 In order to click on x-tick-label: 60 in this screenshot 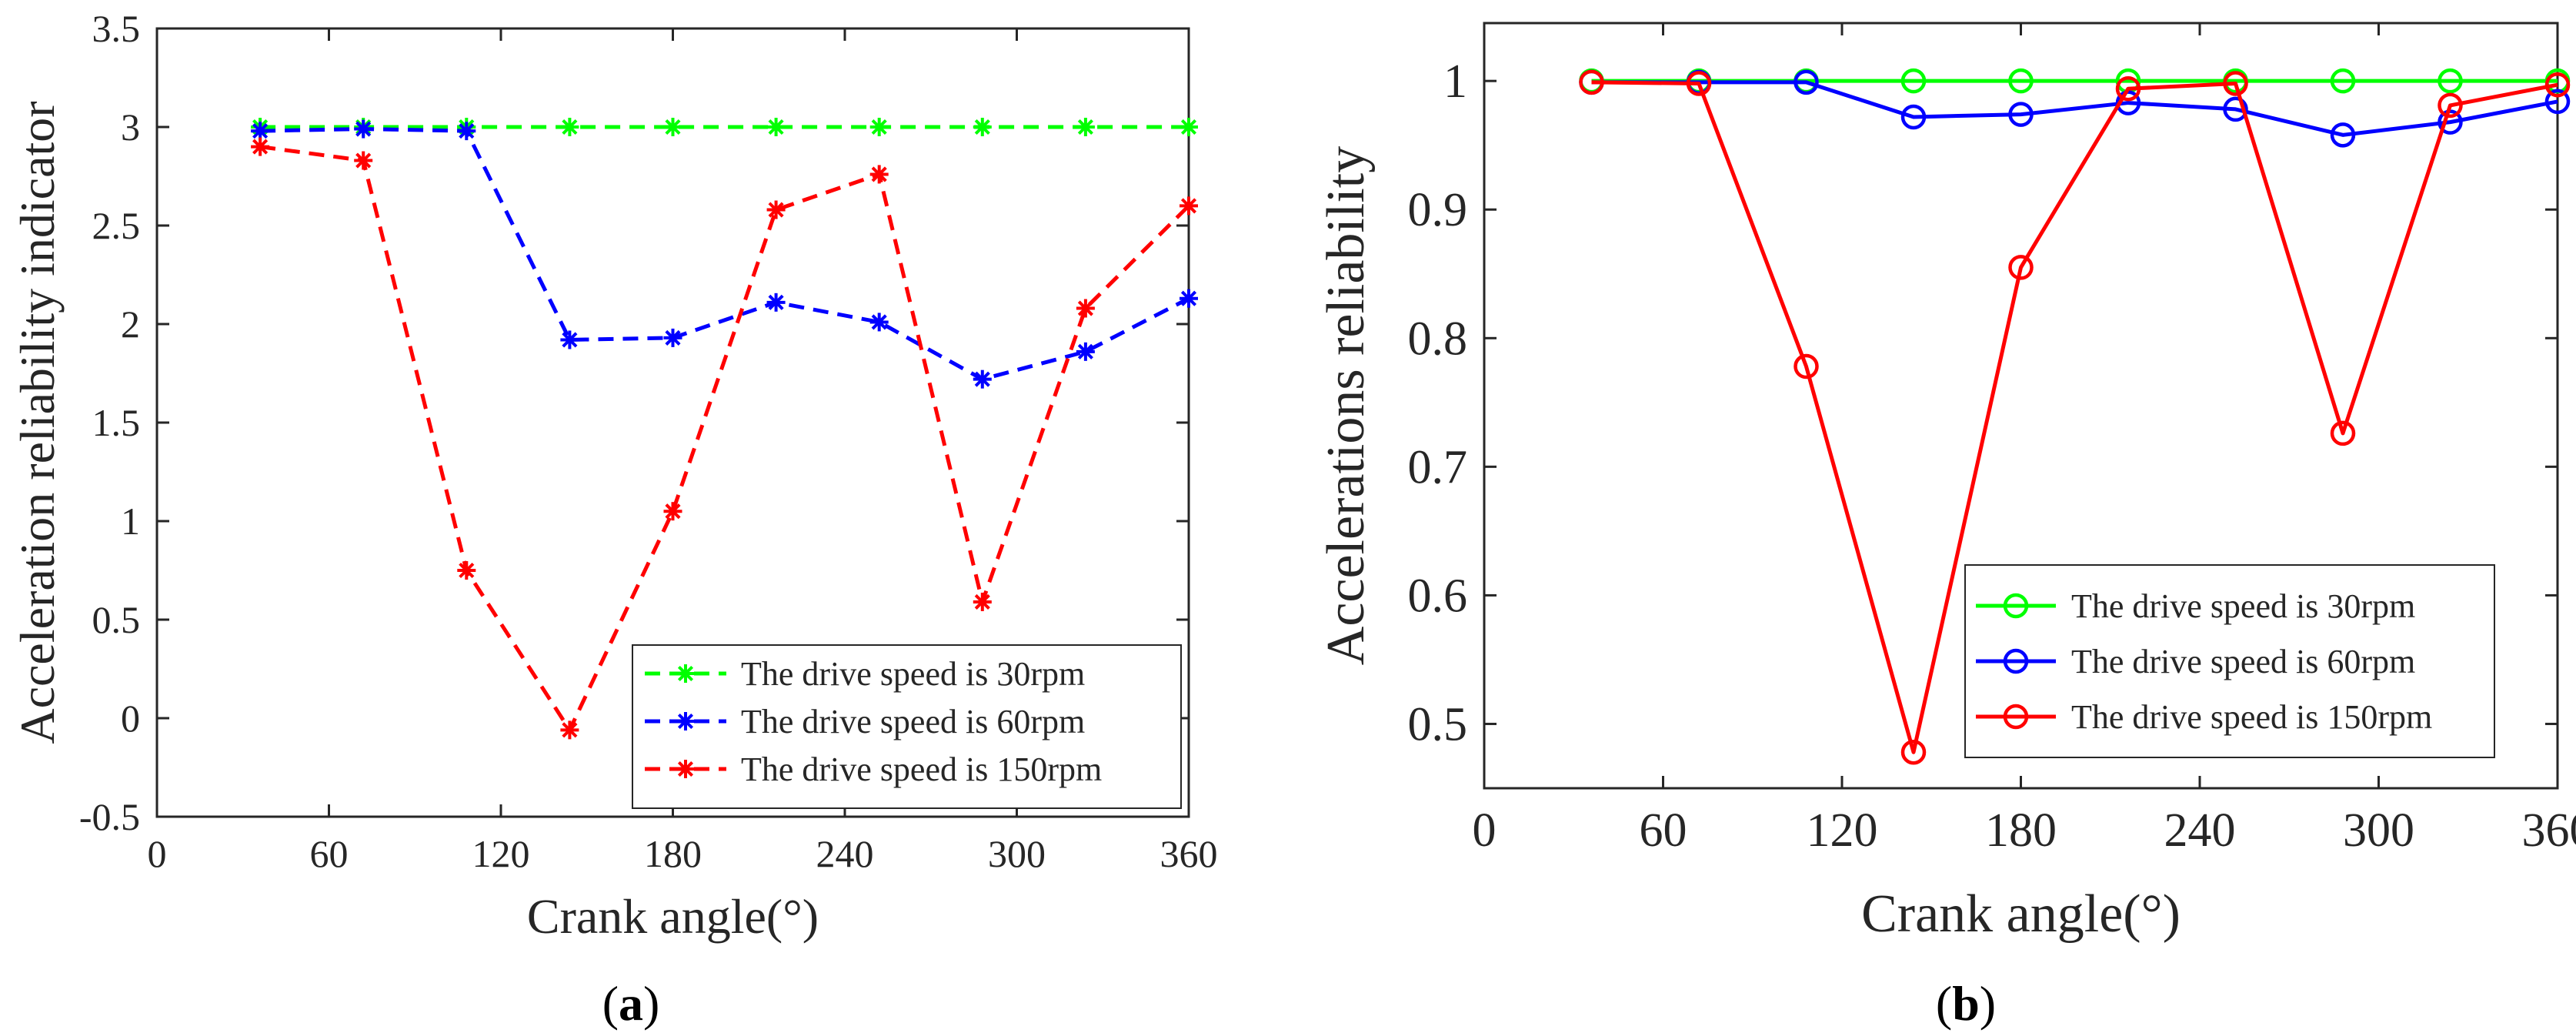, I will do `click(1664, 830)`.